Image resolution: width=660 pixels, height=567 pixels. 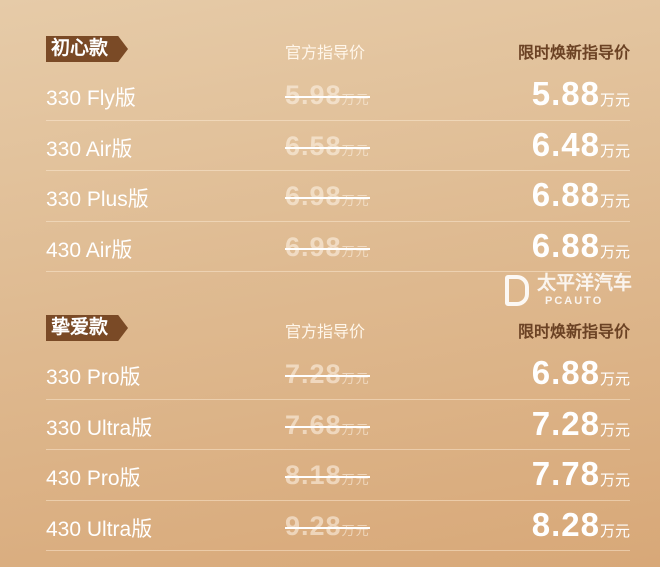 I want to click on price-row: 430 Ultra版 9.28万元 8.28万元, so click(x=338, y=526).